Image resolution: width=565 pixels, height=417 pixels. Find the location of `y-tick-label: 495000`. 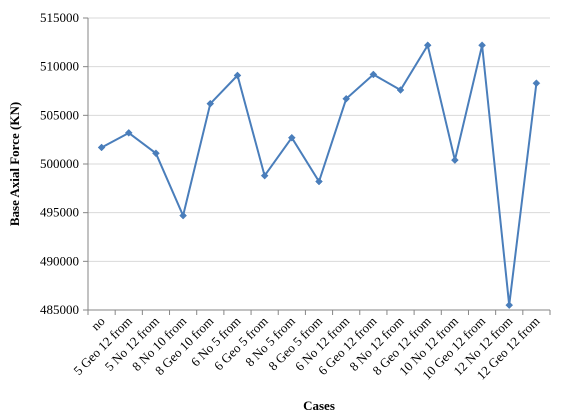

y-tick-label: 495000 is located at coordinates (59, 212).